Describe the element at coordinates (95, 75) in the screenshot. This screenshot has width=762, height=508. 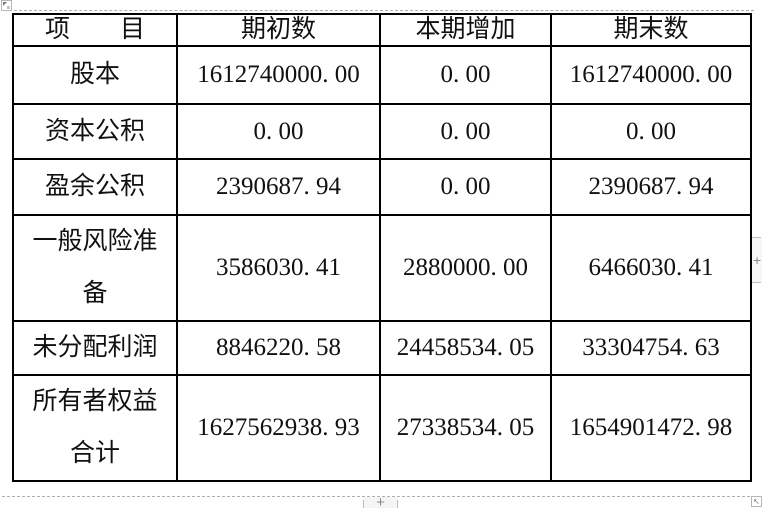
I see `row-label-cell: 股本` at that location.